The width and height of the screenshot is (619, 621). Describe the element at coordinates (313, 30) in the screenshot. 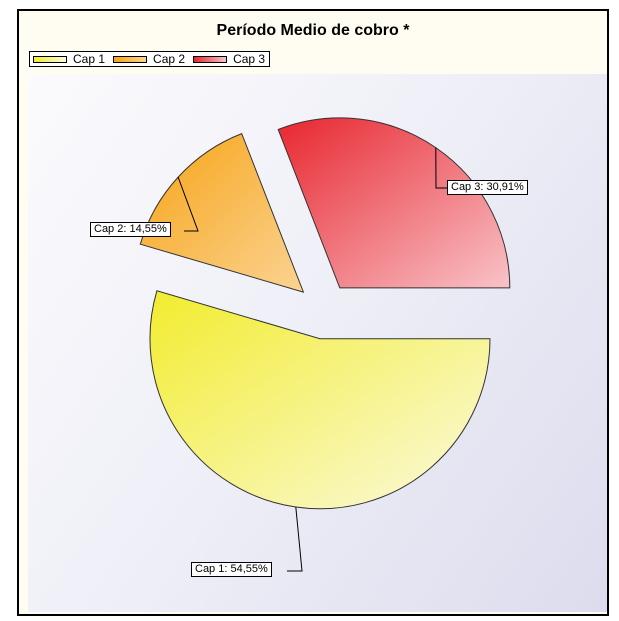

I see `chart-title: Período Medio de cobro *` at that location.